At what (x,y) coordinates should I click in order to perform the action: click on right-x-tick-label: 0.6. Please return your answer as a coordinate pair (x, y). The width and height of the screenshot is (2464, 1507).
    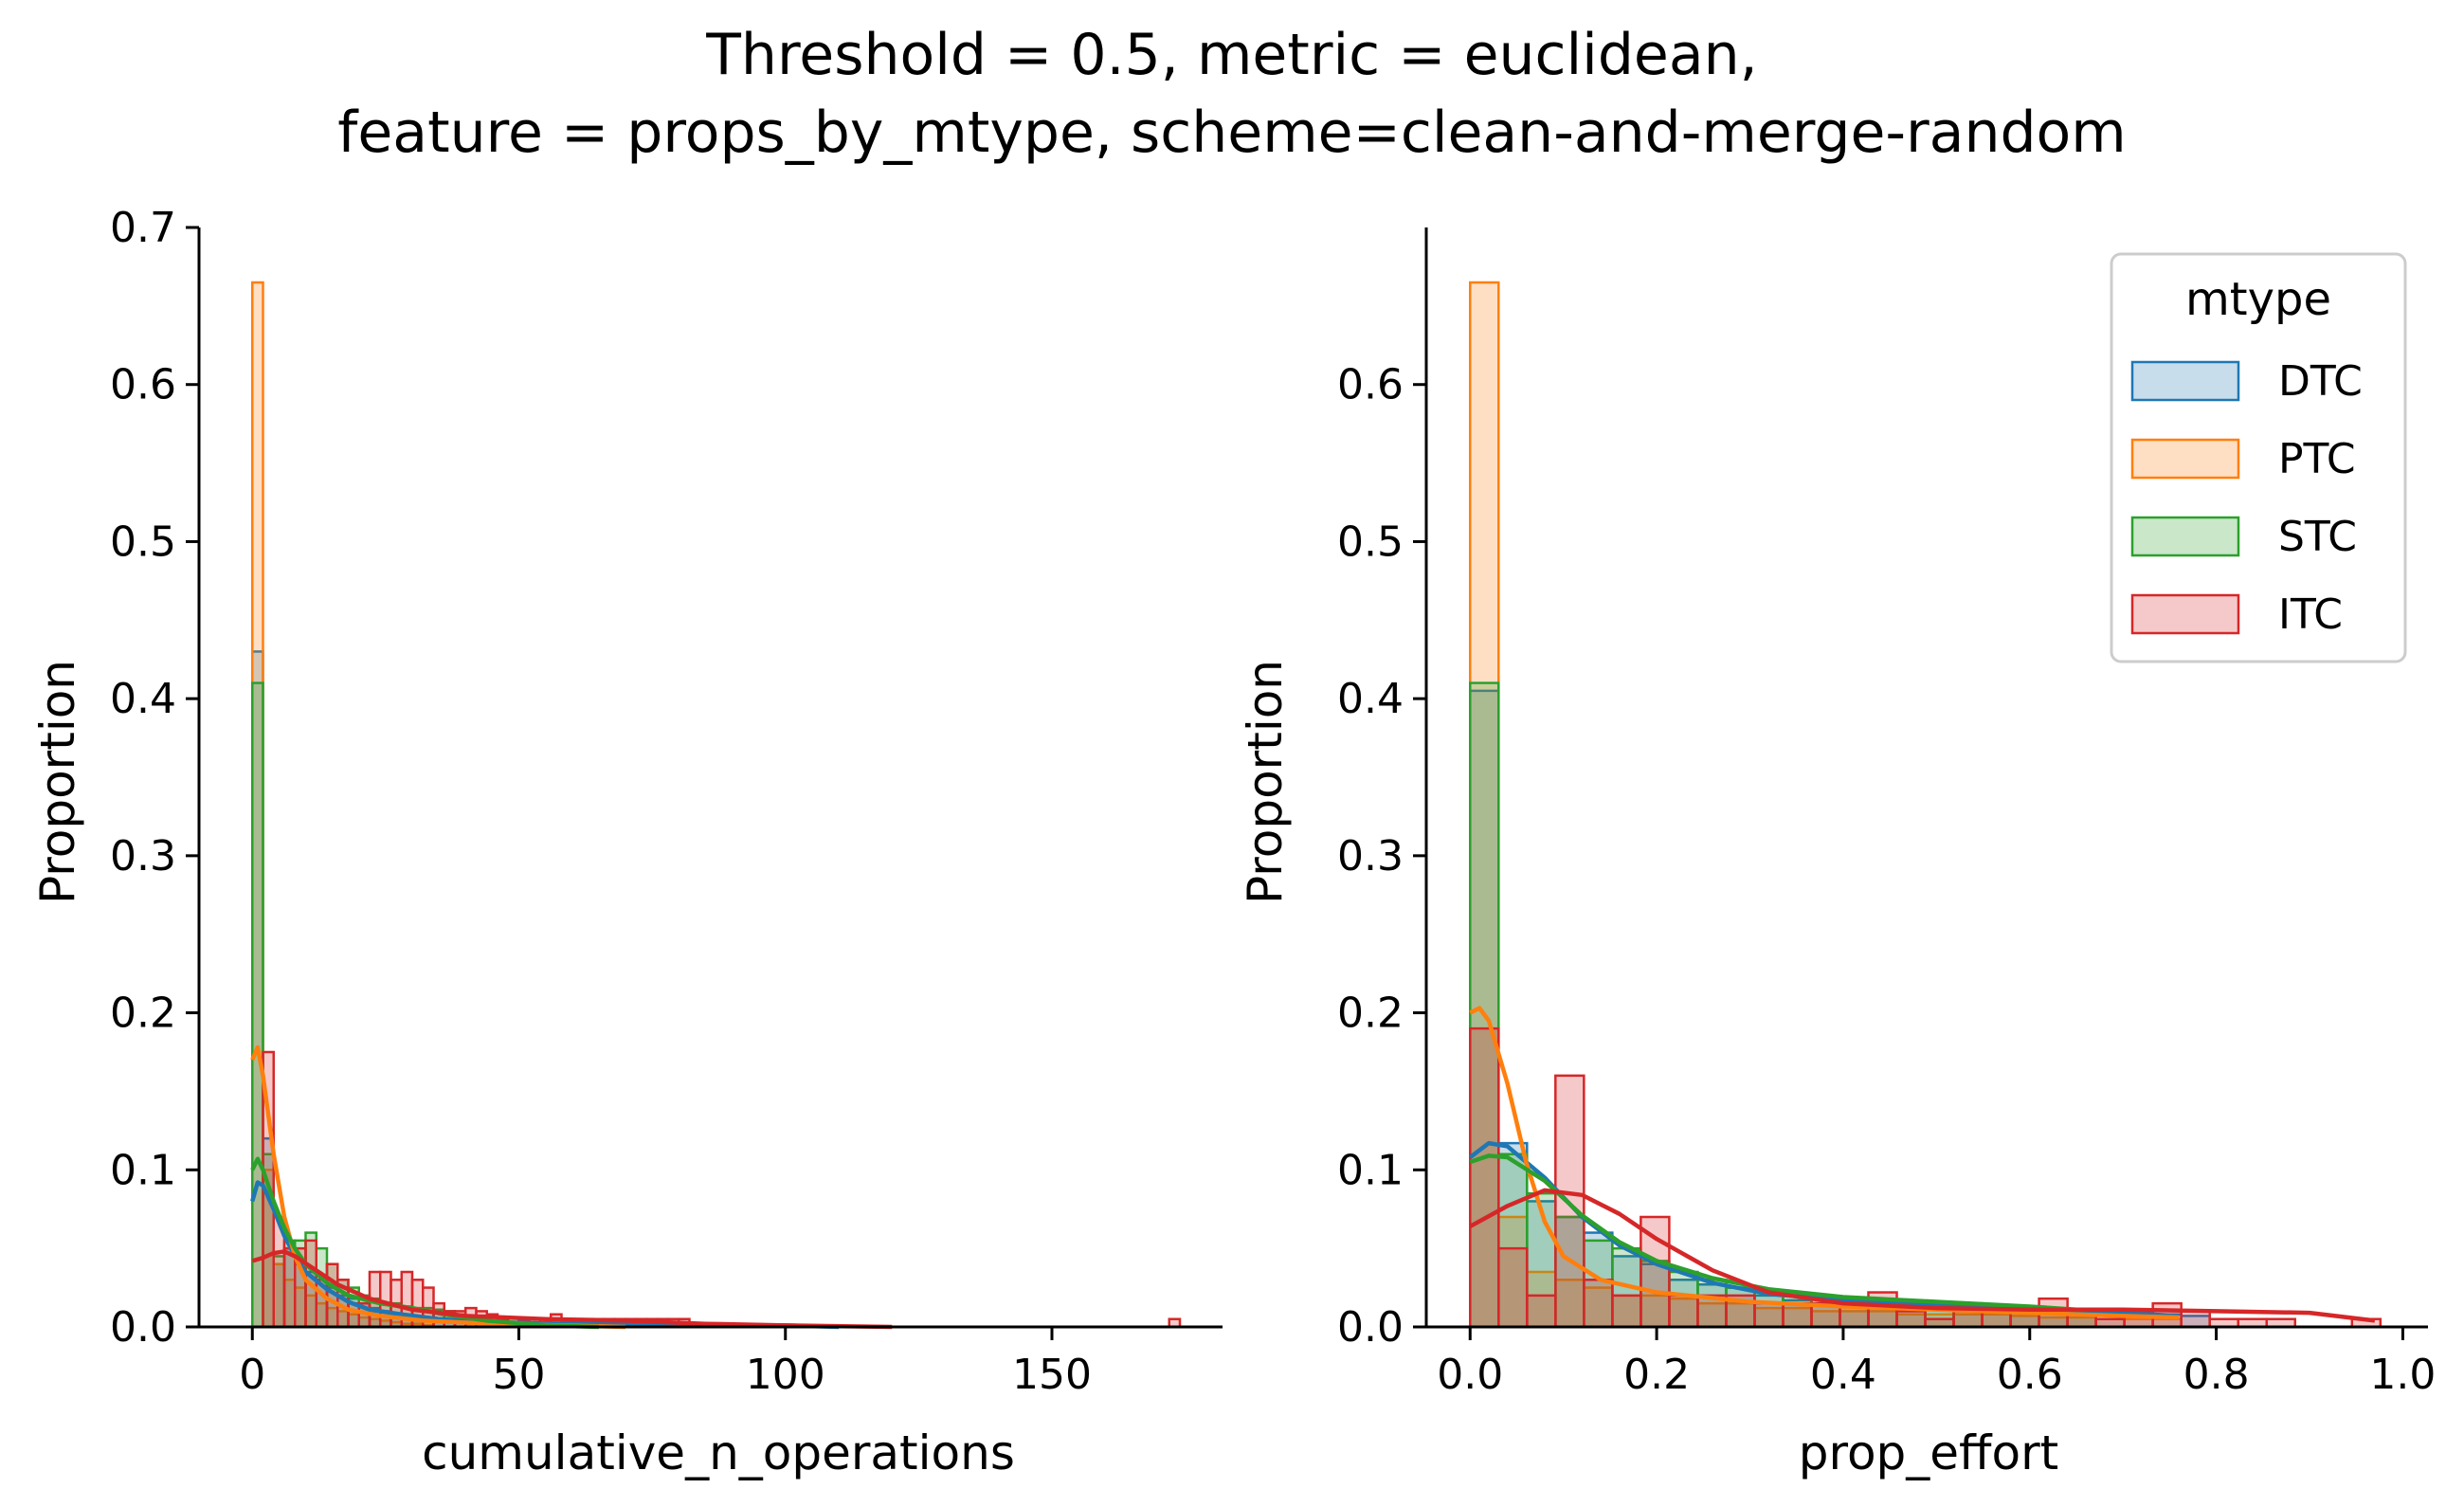
    Looking at the image, I should click on (2030, 1375).